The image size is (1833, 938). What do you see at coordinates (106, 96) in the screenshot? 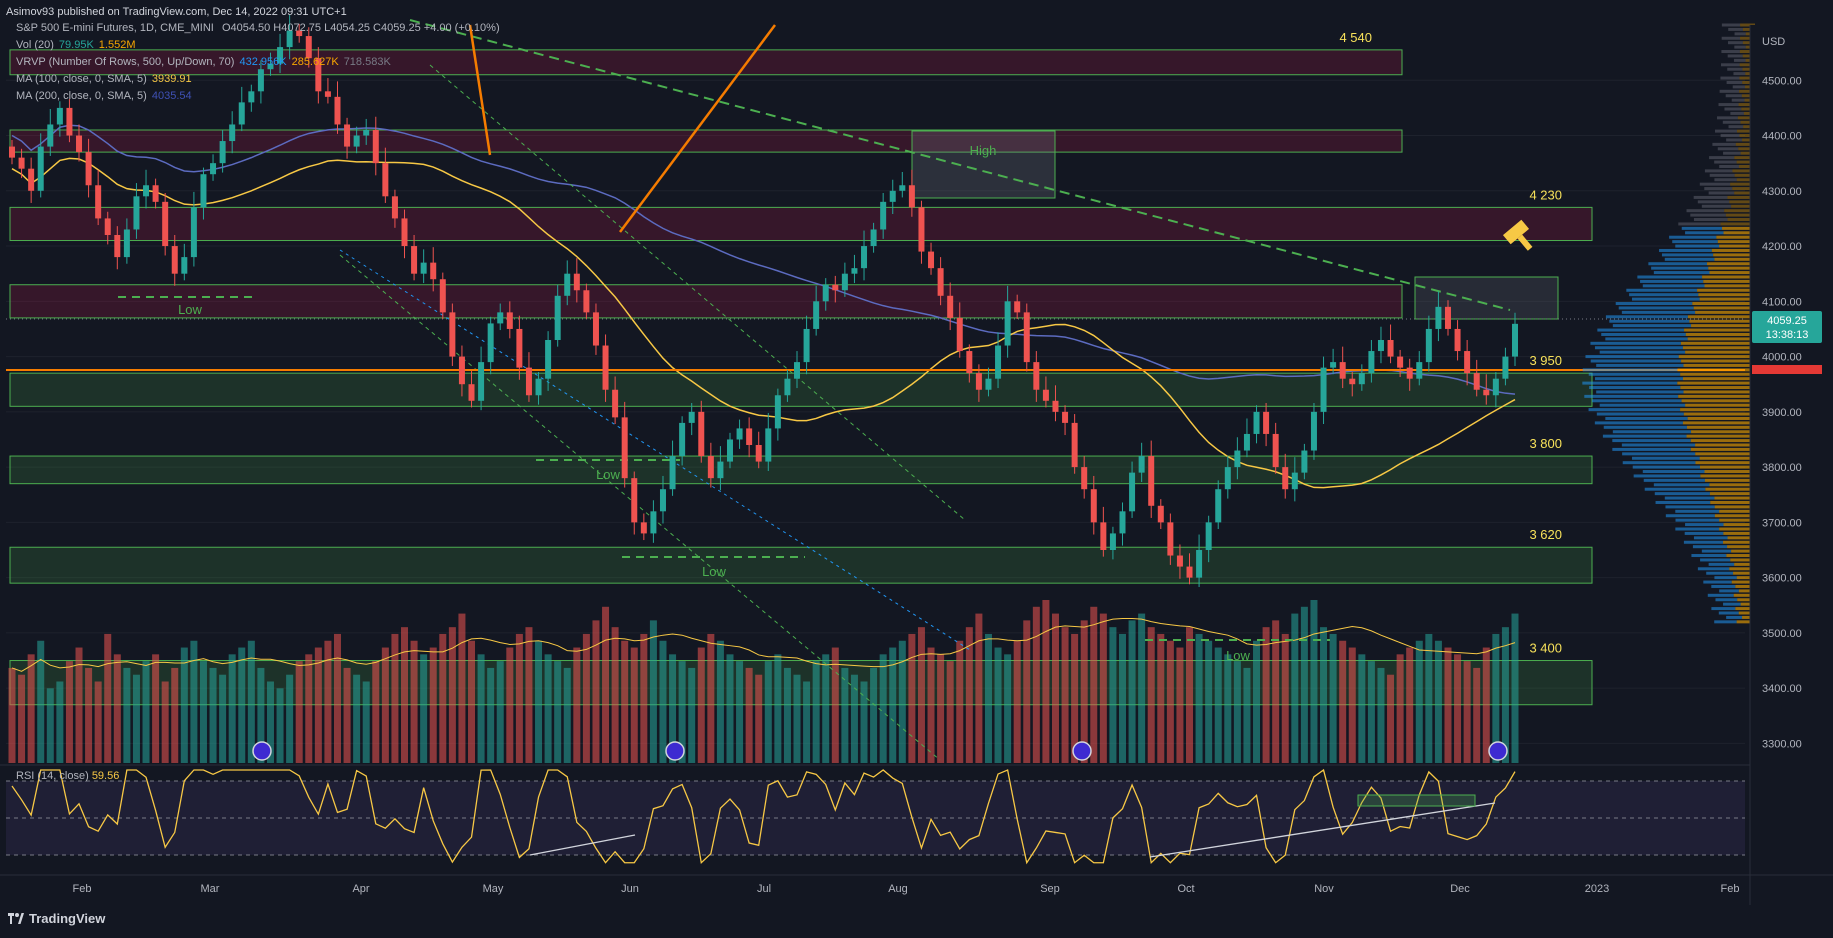
I see `indicator-row: MA (200, close, 0, SMA, 5) 4035.54` at bounding box center [106, 96].